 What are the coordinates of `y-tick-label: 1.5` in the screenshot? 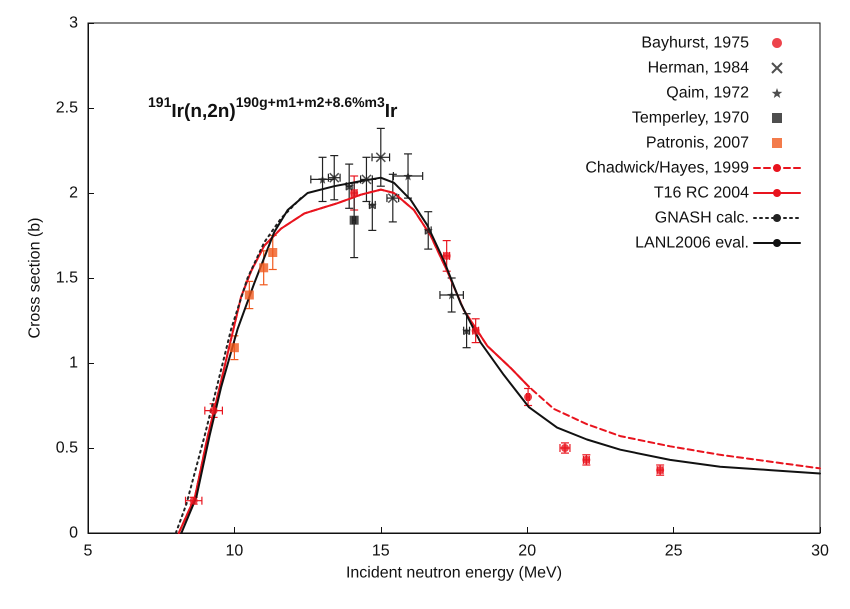 It's located at (67, 278).